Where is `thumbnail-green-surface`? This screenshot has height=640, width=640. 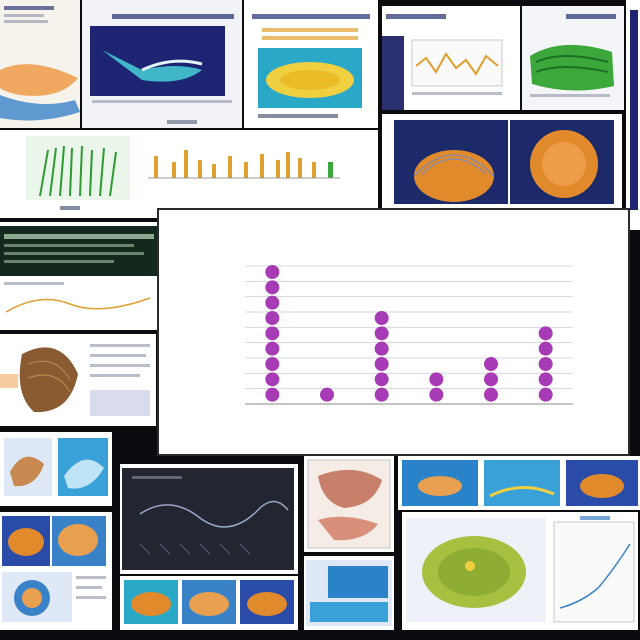 thumbnail-green-surface is located at coordinates (573, 58).